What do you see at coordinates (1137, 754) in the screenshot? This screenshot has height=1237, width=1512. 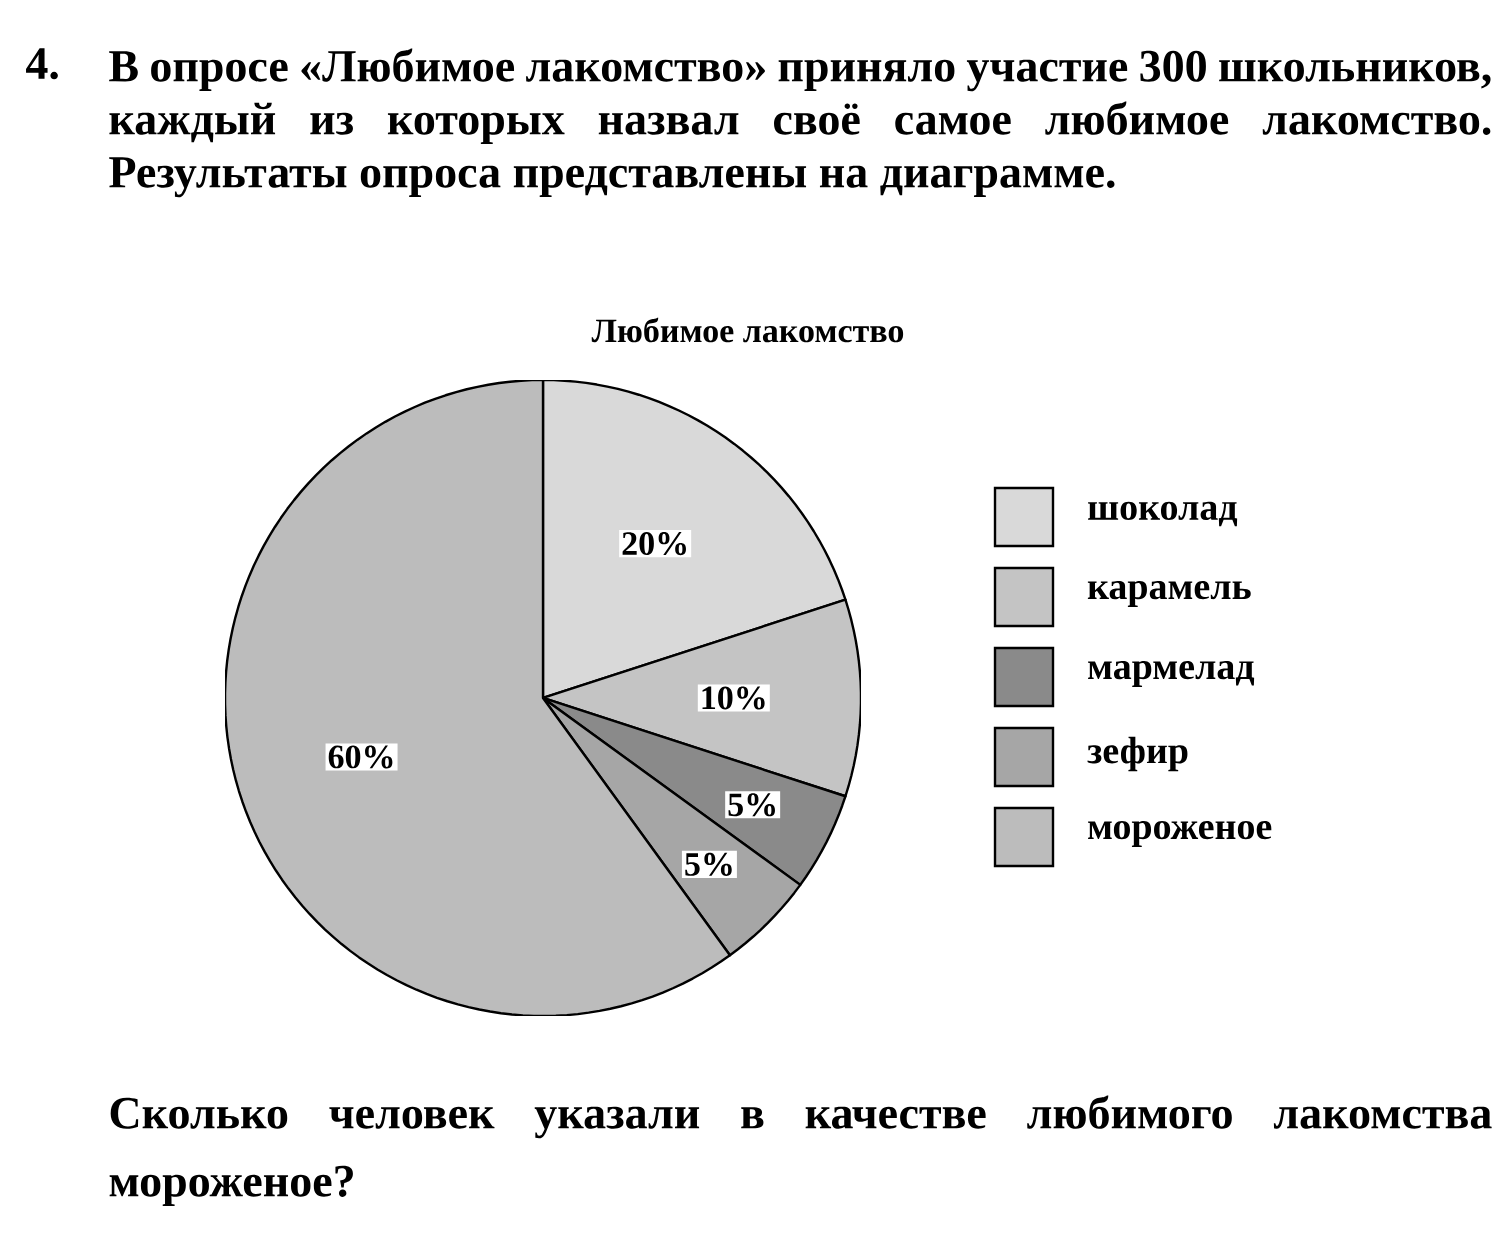 I see `legend-label: зефир` at bounding box center [1137, 754].